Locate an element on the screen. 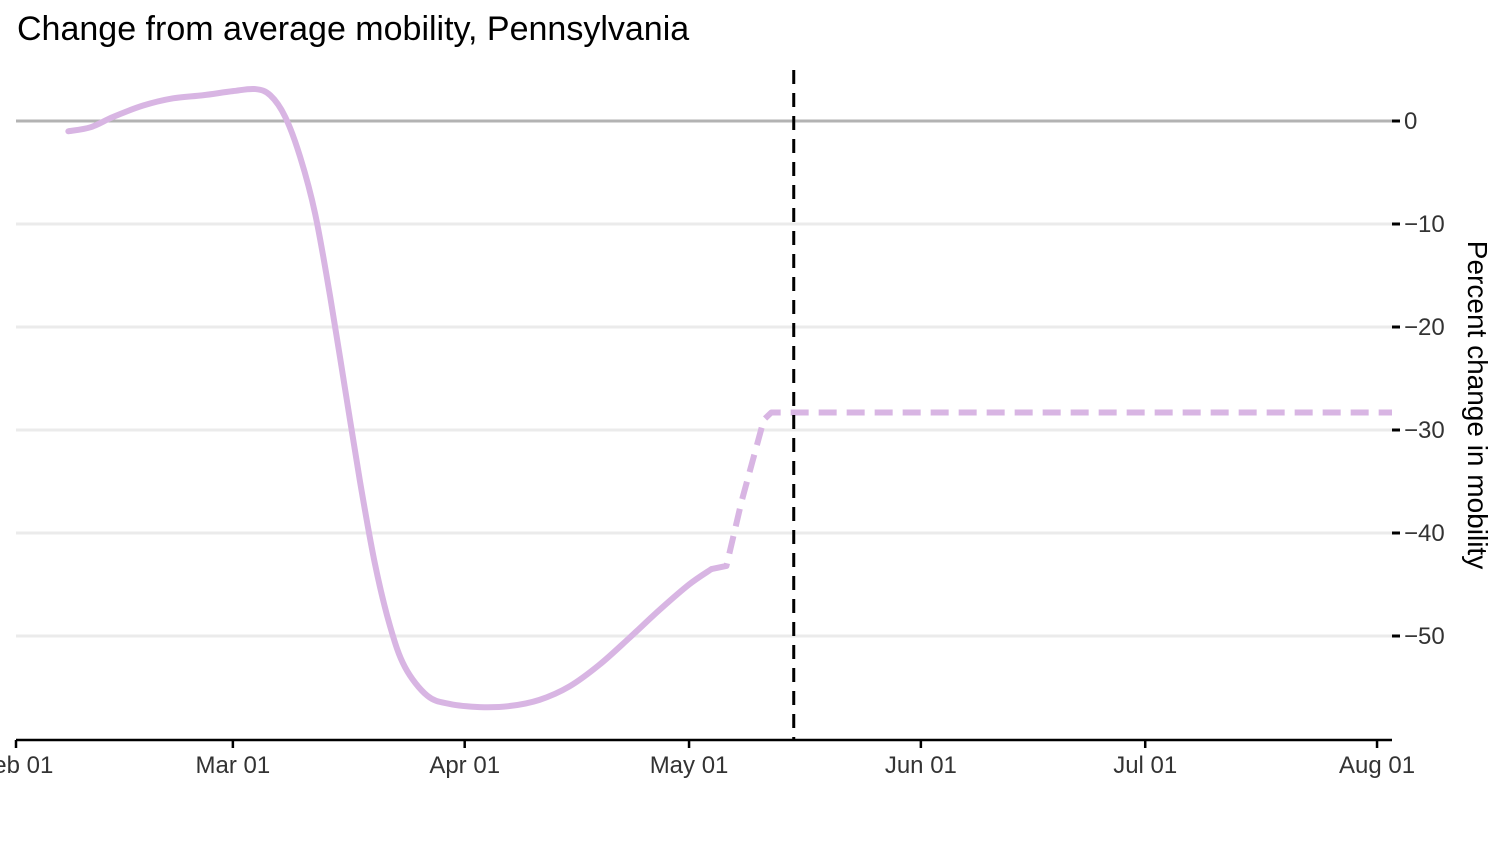  x-tick-label: May 01 is located at coordinates (689, 765).